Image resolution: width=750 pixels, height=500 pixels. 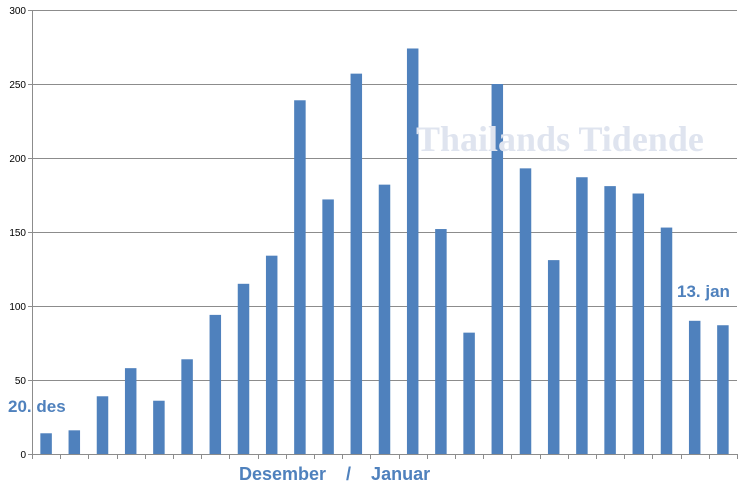 I want to click on x-axis-label: Desember / Januar, so click(x=335, y=474).